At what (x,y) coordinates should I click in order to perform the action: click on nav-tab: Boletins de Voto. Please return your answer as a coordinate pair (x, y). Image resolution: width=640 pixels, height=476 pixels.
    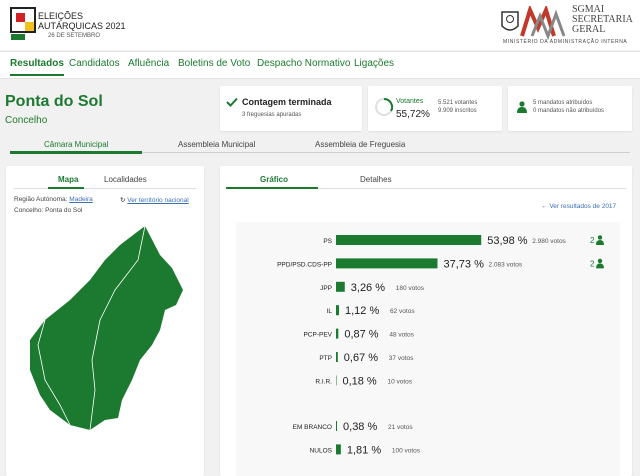
    Looking at the image, I should click on (214, 63).